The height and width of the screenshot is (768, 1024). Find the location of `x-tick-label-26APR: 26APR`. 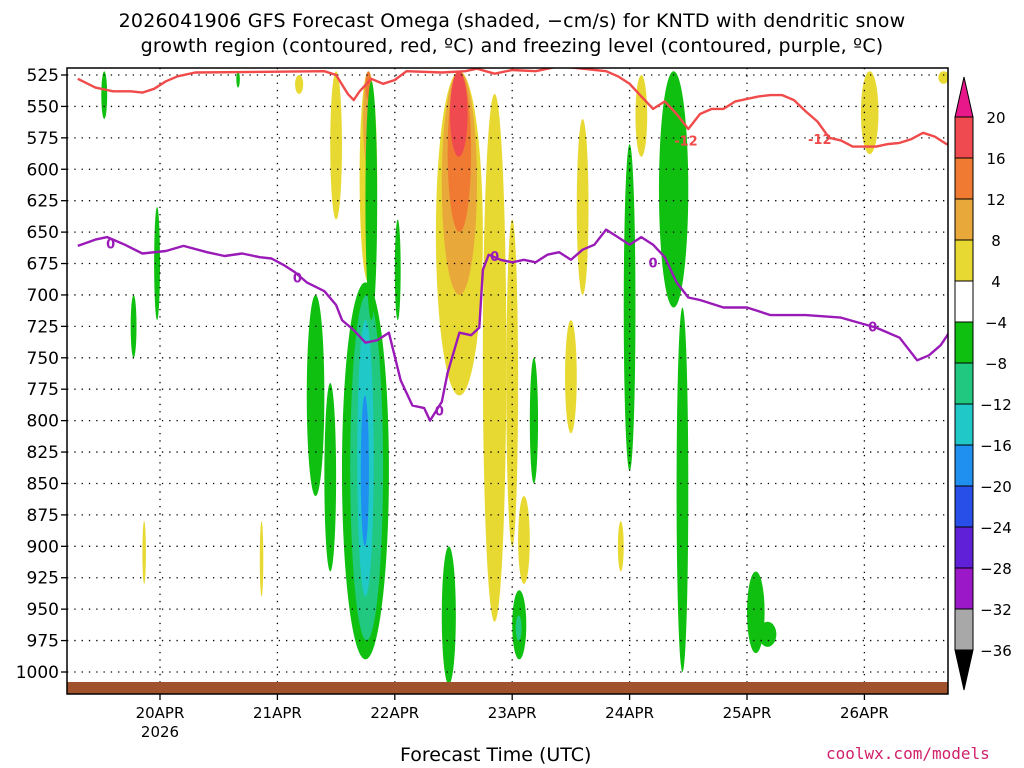

x-tick-label-26APR: 26APR is located at coordinates (864, 713).